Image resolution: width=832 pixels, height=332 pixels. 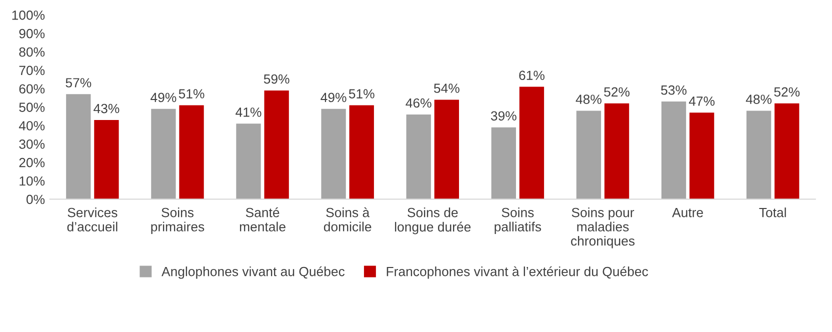 What do you see at coordinates (419, 103) in the screenshot?
I see `data-label: 46%` at bounding box center [419, 103].